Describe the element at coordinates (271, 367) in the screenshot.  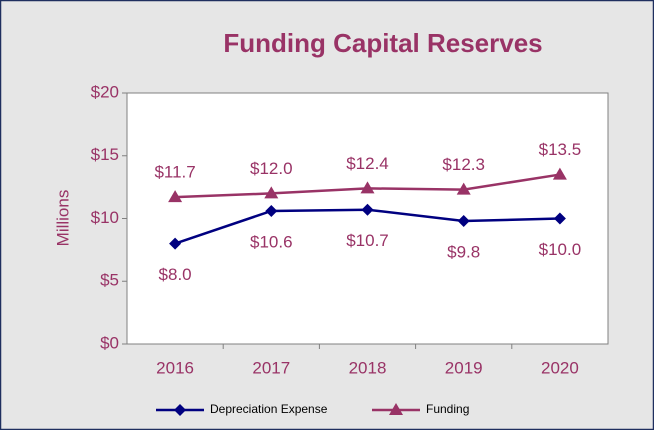
I see `x-tick-label: 2017` at that location.